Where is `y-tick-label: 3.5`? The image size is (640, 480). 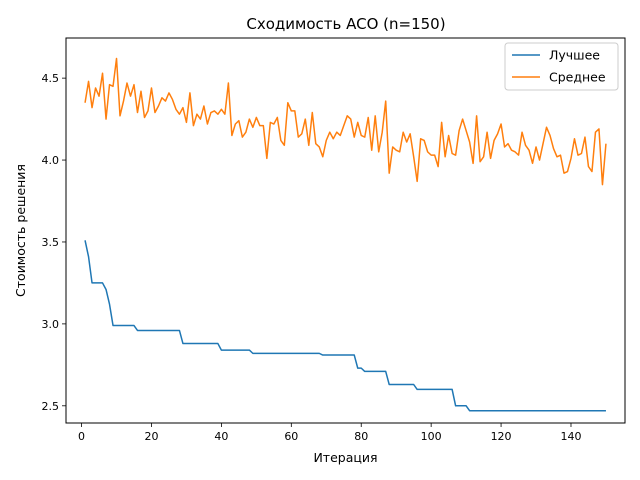 y-tick-label: 3.5 is located at coordinates (51, 242).